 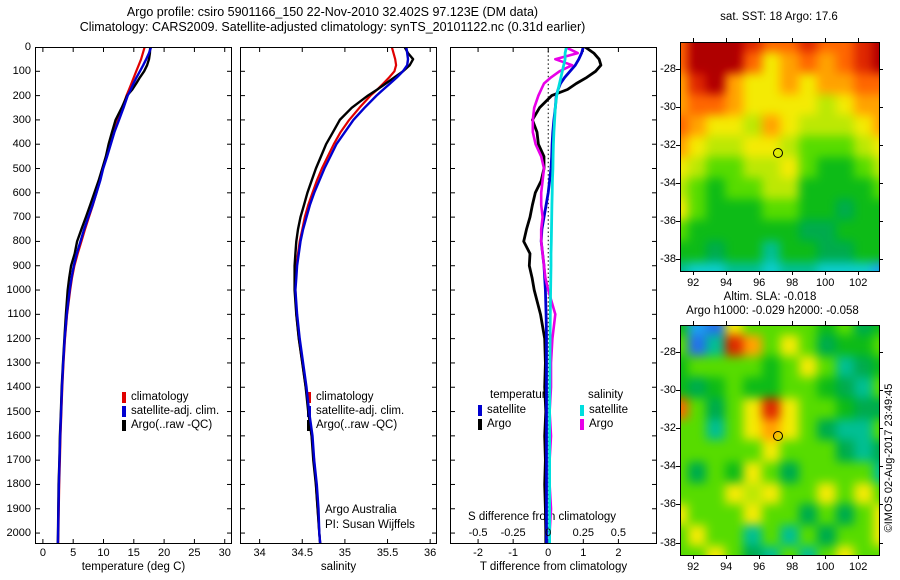 I want to click on legend-header-temperature: temperature, so click(x=521, y=395).